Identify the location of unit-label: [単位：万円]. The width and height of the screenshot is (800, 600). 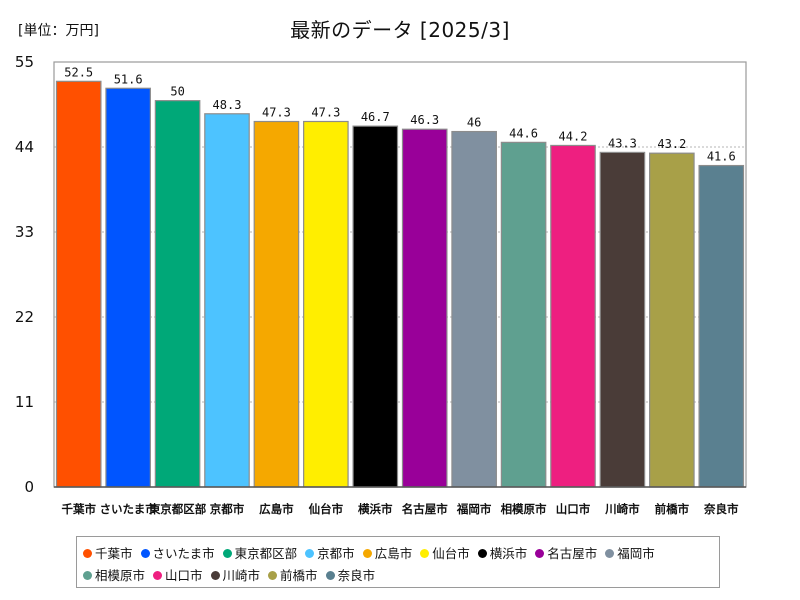
(58, 31).